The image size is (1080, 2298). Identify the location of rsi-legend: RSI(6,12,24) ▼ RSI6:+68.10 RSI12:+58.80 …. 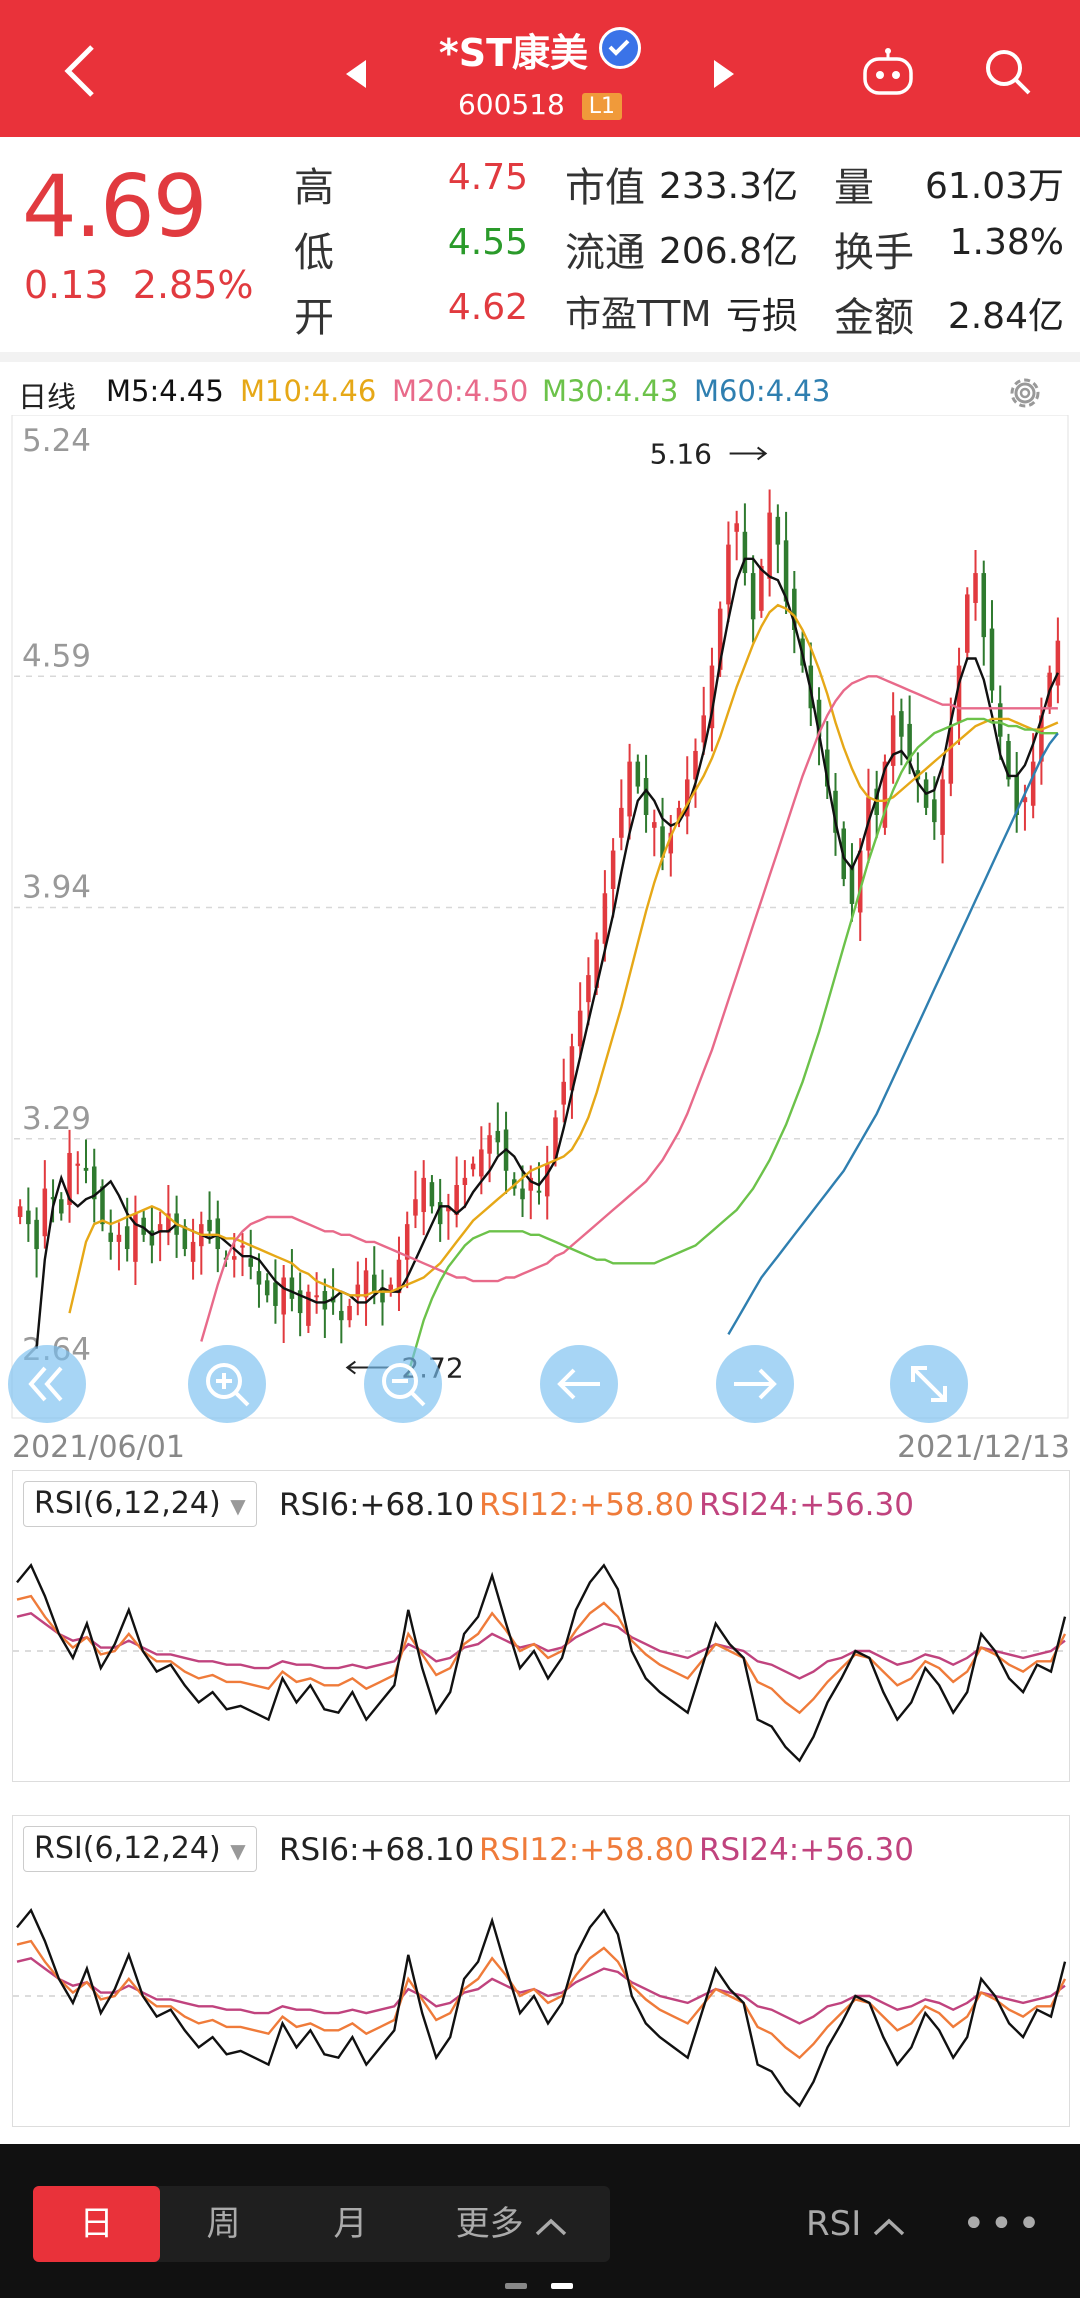
(541, 1846).